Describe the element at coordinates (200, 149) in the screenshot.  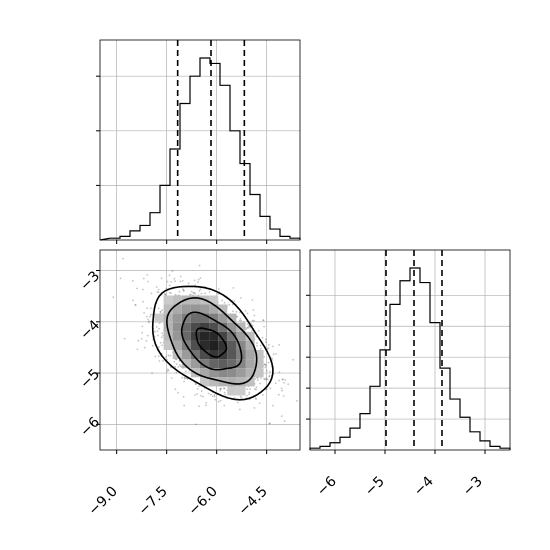
I see `histogram-steps` at that location.